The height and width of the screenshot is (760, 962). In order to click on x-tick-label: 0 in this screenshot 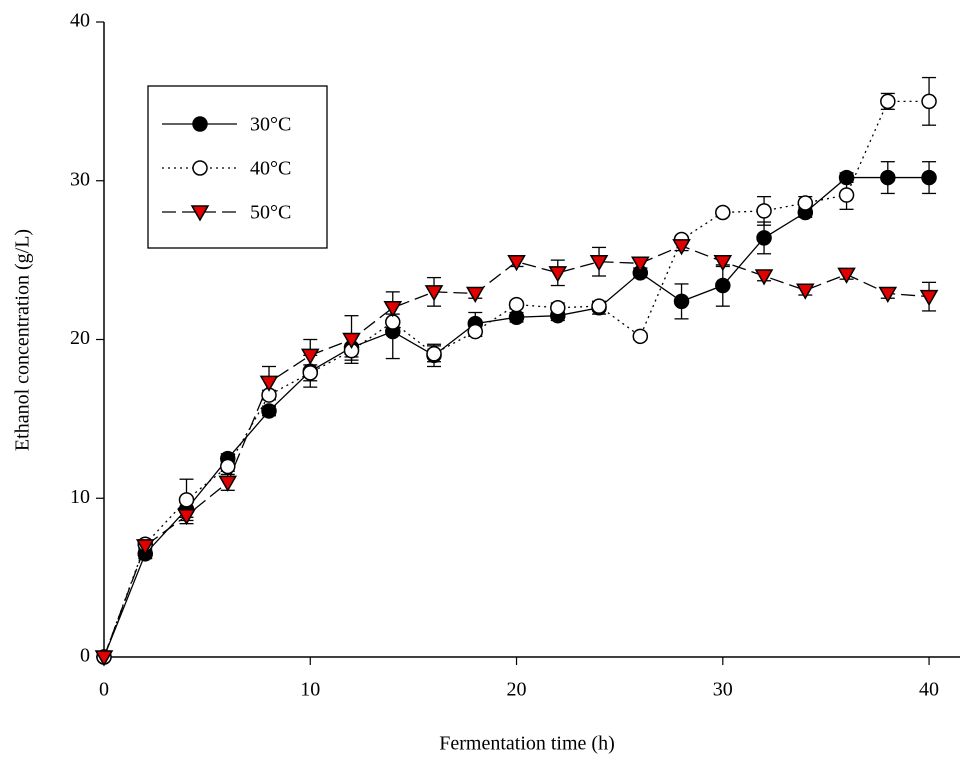, I will do `click(104, 690)`.